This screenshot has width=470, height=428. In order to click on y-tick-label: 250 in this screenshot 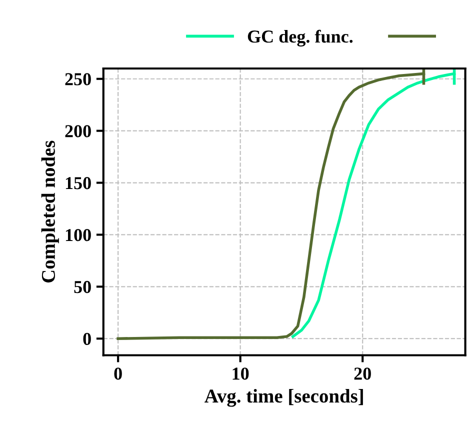, I will do `click(78, 79)`.